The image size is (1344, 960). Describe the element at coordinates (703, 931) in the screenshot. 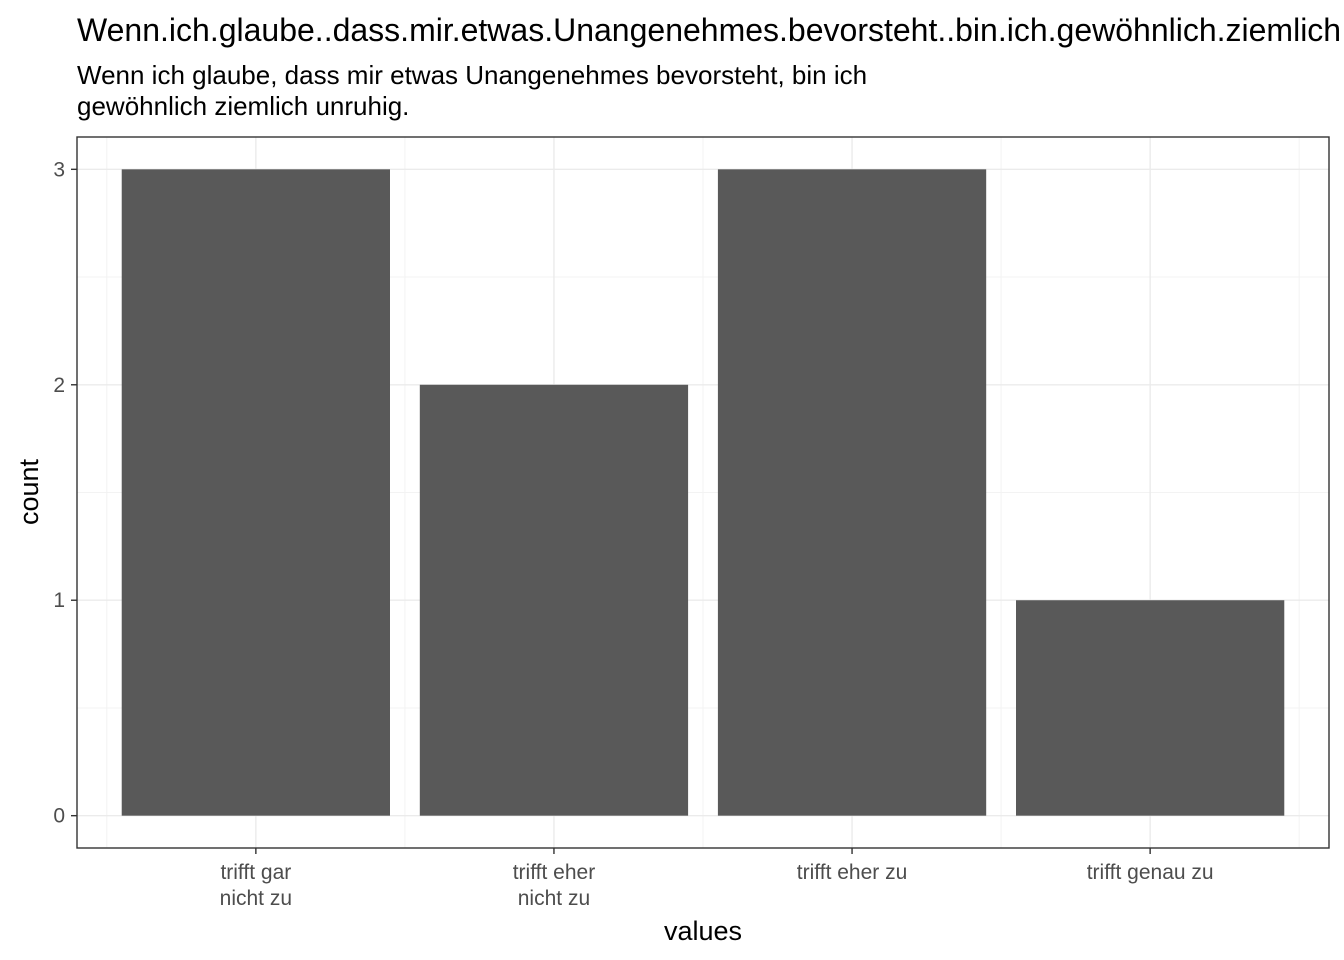

I see `x-axis-title: values` at that location.